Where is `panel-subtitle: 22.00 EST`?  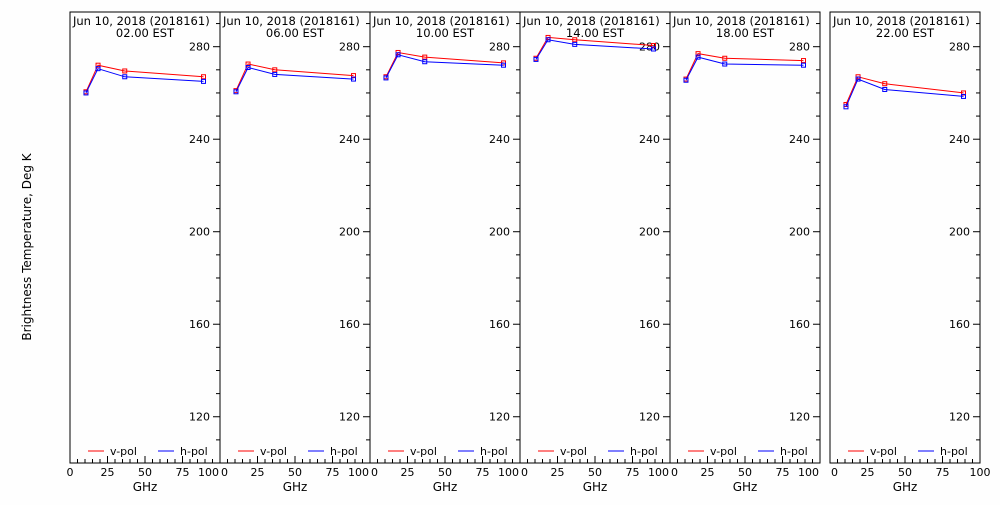 panel-subtitle: 22.00 EST is located at coordinates (905, 33).